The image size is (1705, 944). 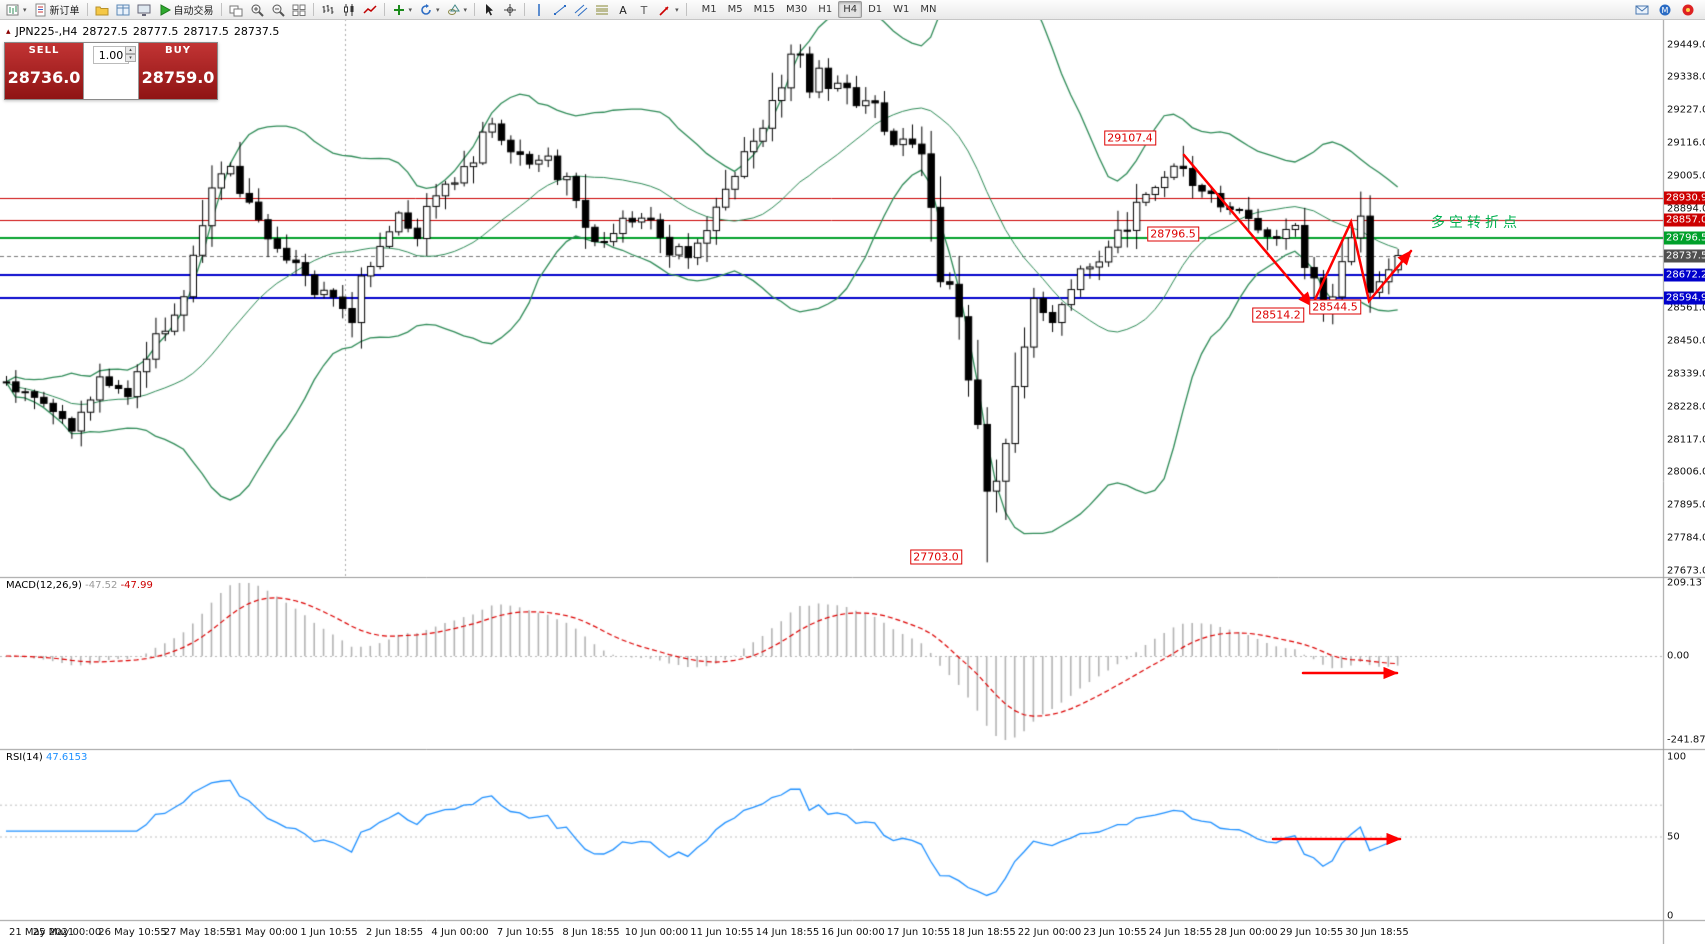 What do you see at coordinates (44, 50) in the screenshot?
I see `sell-label: SELL` at bounding box center [44, 50].